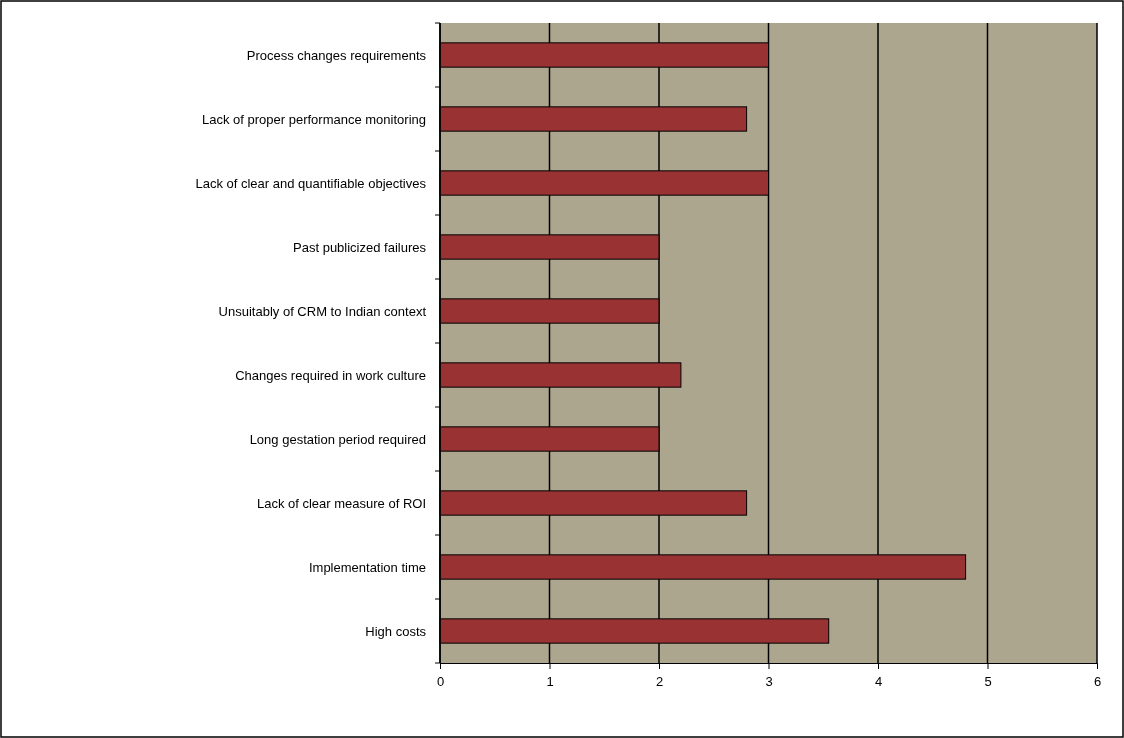 The width and height of the screenshot is (1124, 738). Describe the element at coordinates (341, 503) in the screenshot. I see `y-tick-label: Lack of clear measure of ROI` at that location.